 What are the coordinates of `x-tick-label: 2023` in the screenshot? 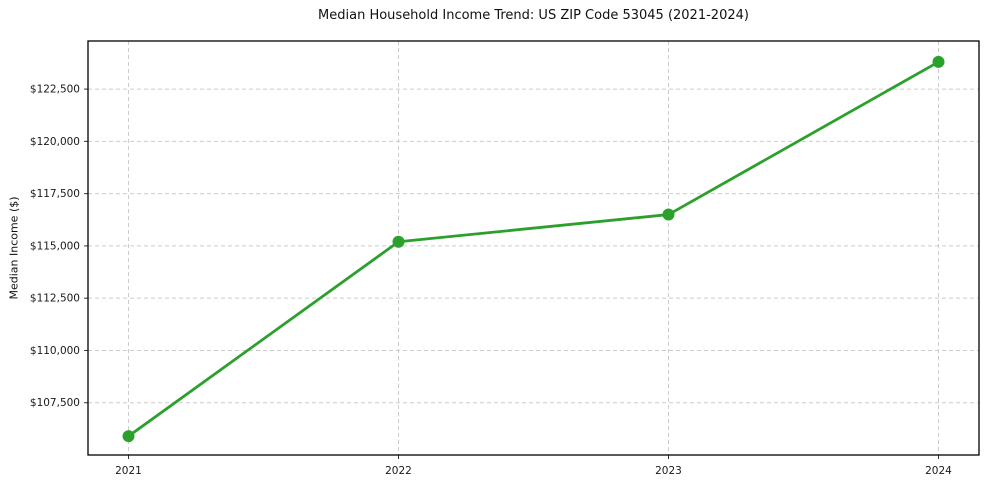 It's located at (668, 471).